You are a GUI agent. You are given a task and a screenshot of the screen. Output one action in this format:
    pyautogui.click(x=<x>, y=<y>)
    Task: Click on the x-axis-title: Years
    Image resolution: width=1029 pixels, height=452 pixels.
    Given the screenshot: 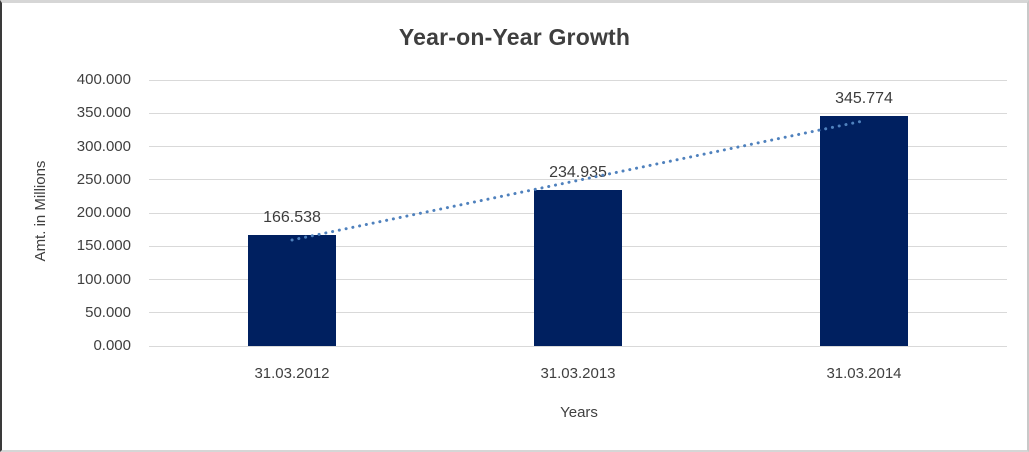 What is the action you would take?
    pyautogui.click(x=579, y=412)
    